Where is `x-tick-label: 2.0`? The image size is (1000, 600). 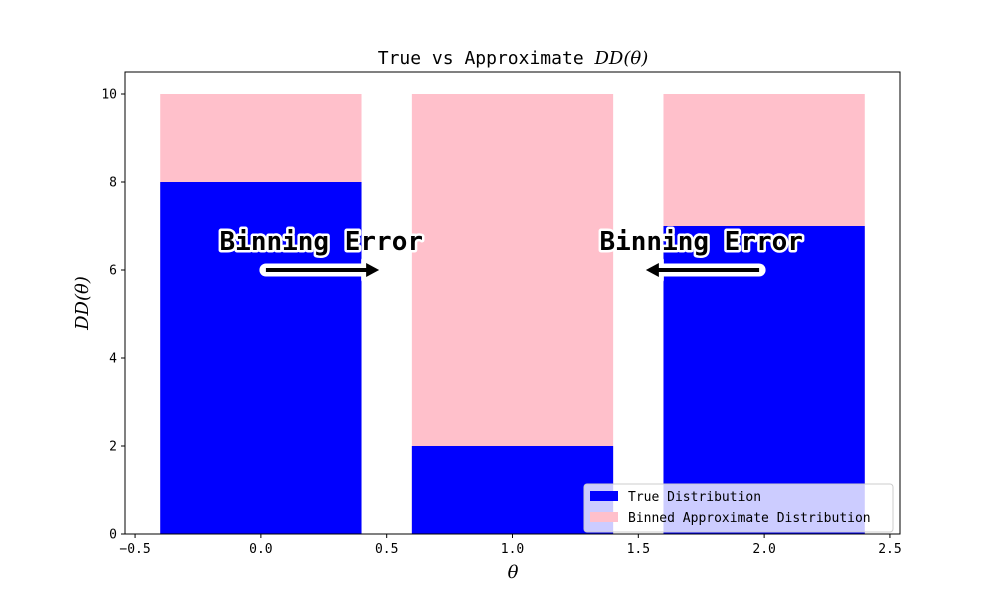 x-tick-label: 2.0 is located at coordinates (763, 549).